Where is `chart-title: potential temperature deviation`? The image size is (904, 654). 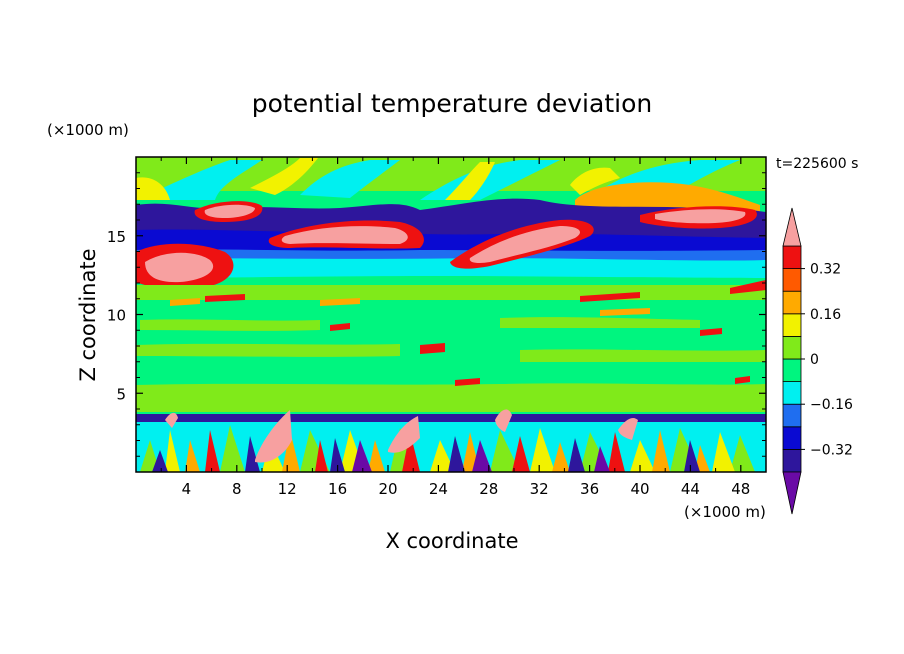 chart-title: potential temperature deviation is located at coordinates (452, 103).